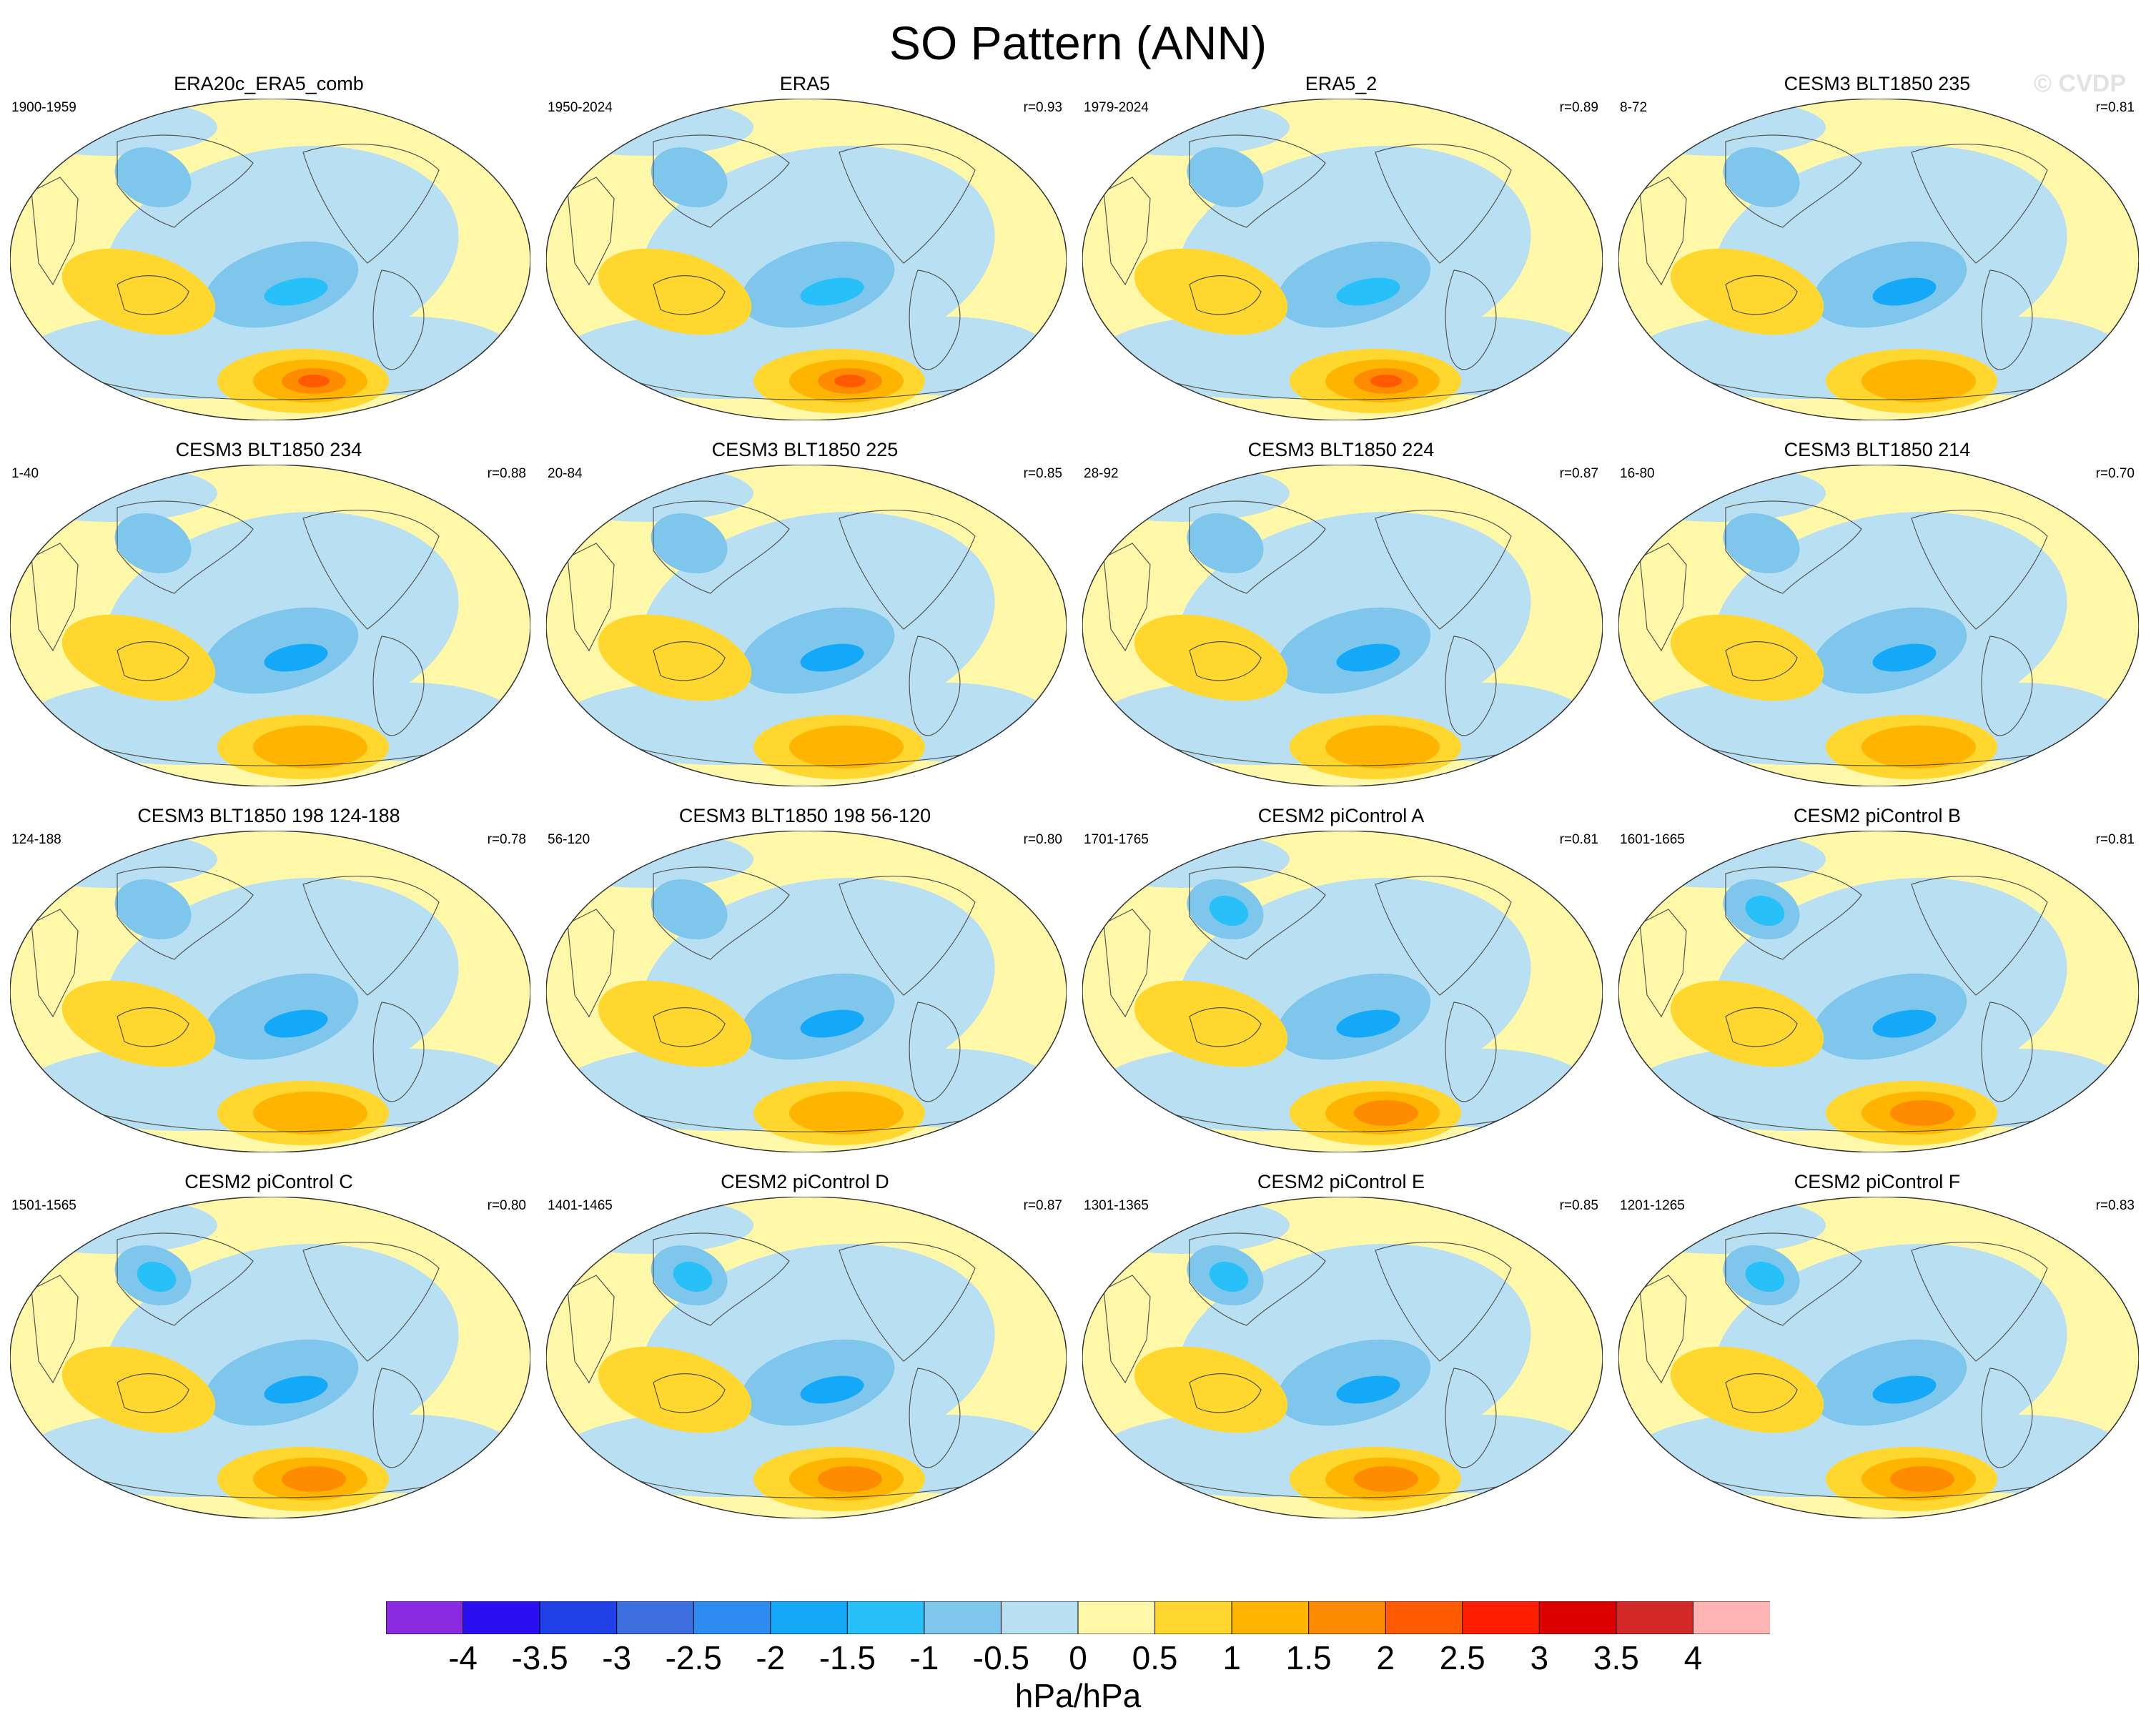  Describe the element at coordinates (1652, 839) in the screenshot. I see `panel-years: 1601-1665` at that location.